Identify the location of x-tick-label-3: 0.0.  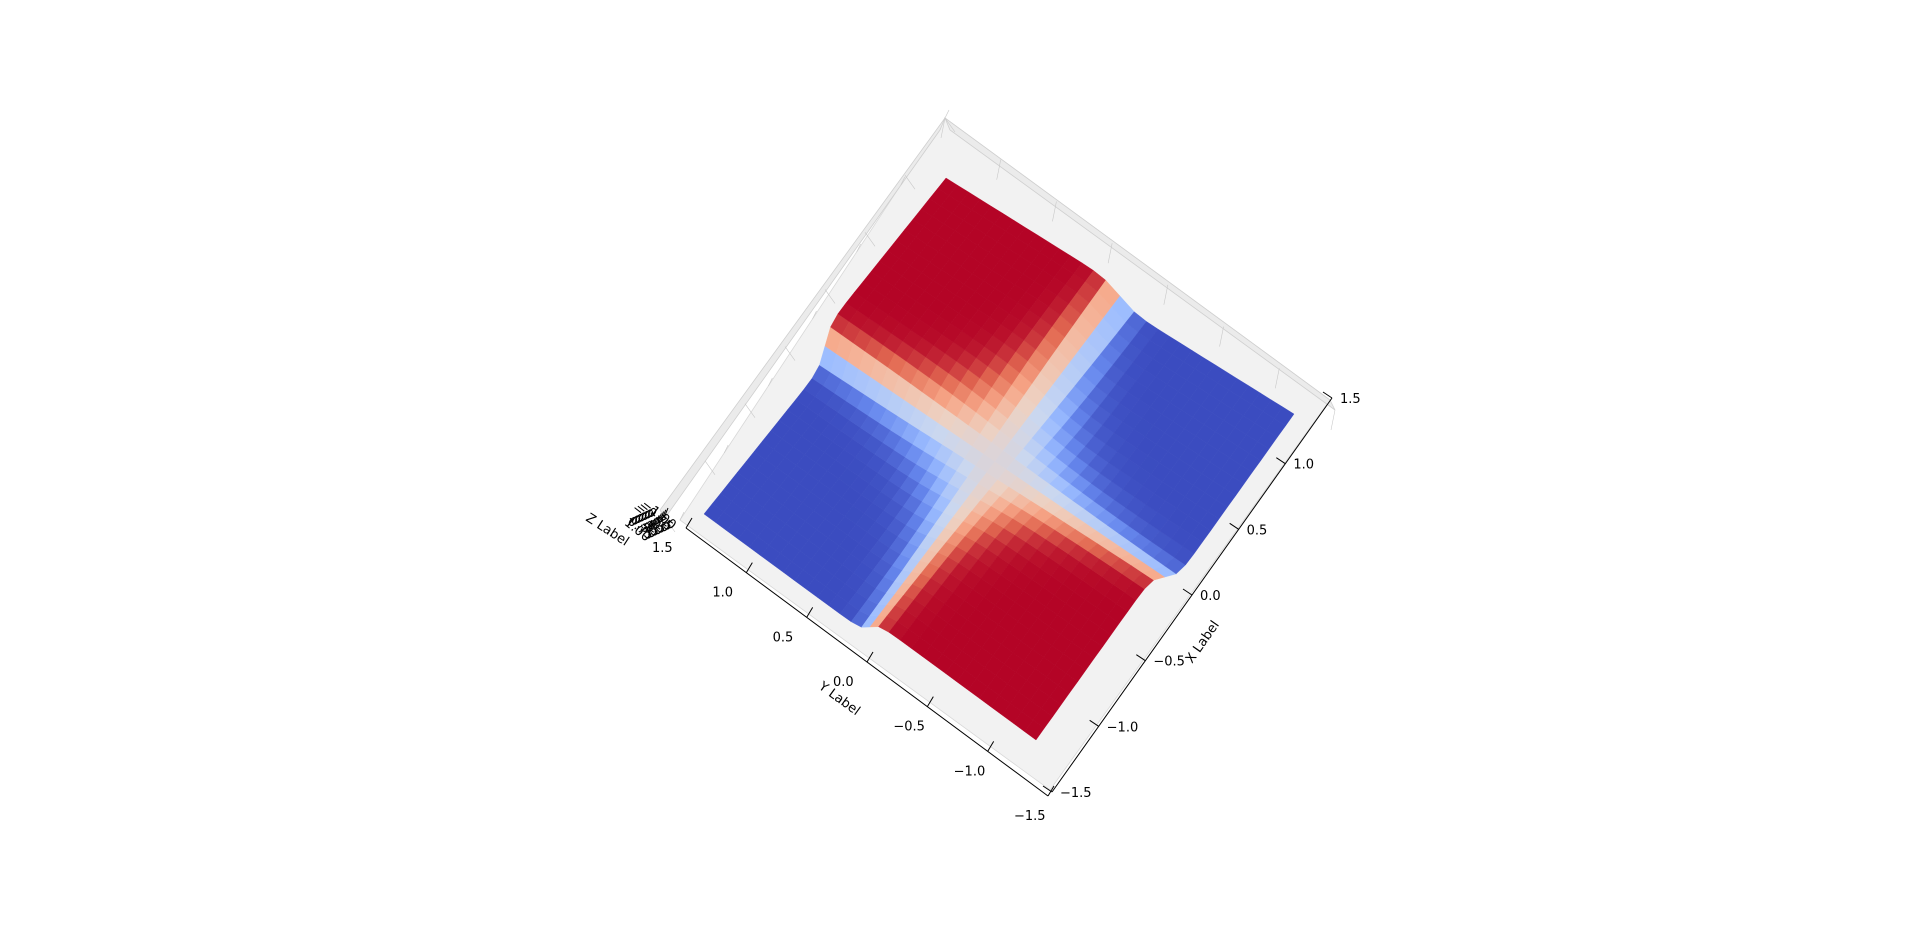
(1210, 596).